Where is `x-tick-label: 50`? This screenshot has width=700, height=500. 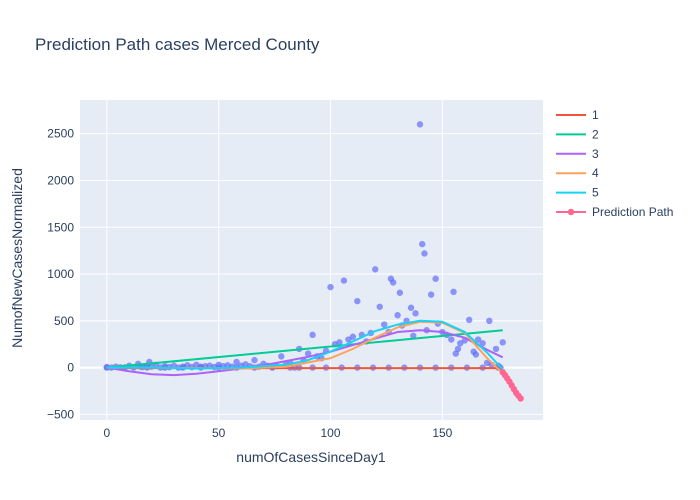
x-tick-label: 50 is located at coordinates (219, 433).